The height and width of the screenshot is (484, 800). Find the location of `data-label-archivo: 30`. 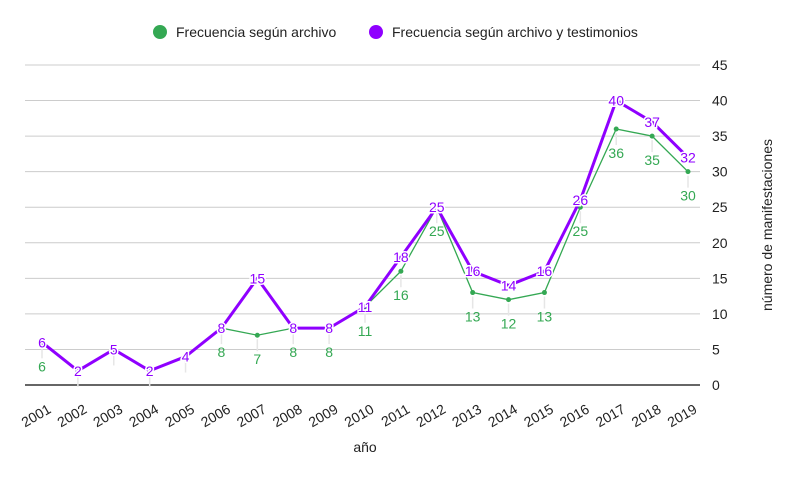

data-label-archivo: 30 is located at coordinates (688, 196).